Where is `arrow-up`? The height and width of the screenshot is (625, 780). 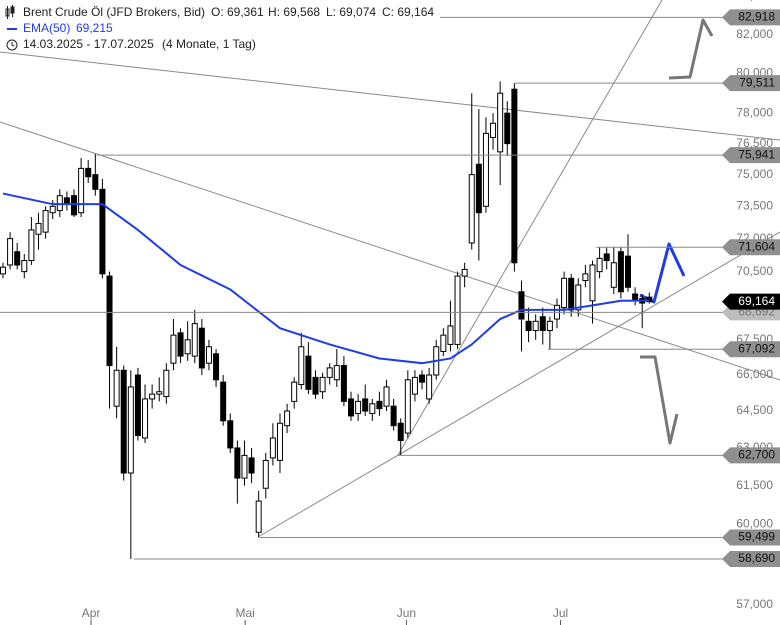 arrow-up is located at coordinates (691, 49).